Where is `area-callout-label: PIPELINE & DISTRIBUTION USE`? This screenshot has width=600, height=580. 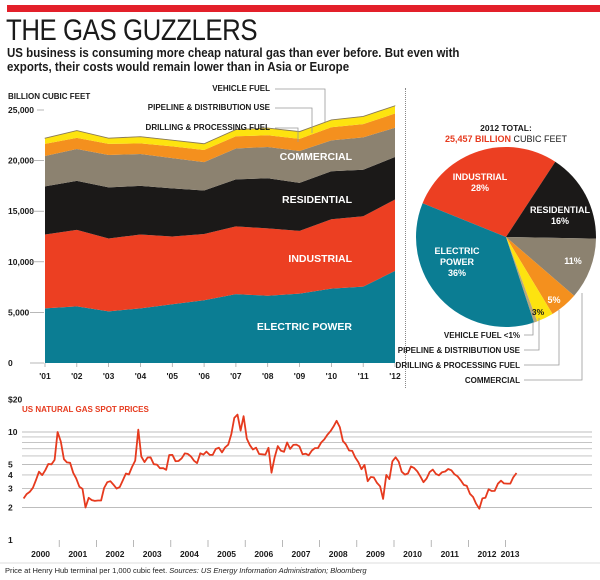
area-callout-label: PIPELINE & DISTRIBUTION USE is located at coordinates (209, 107).